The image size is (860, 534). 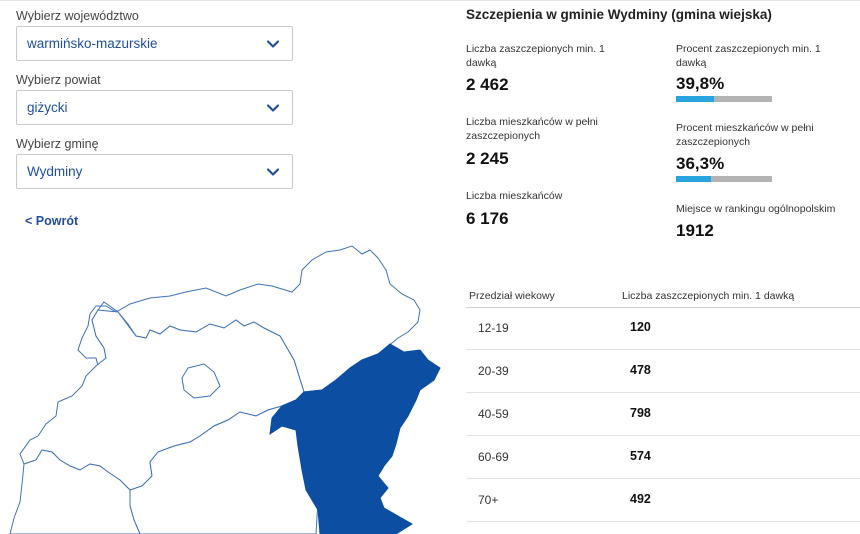 I want to click on ranking-label: Miejsce w rankingu ogólnopolskim, so click(x=756, y=209).